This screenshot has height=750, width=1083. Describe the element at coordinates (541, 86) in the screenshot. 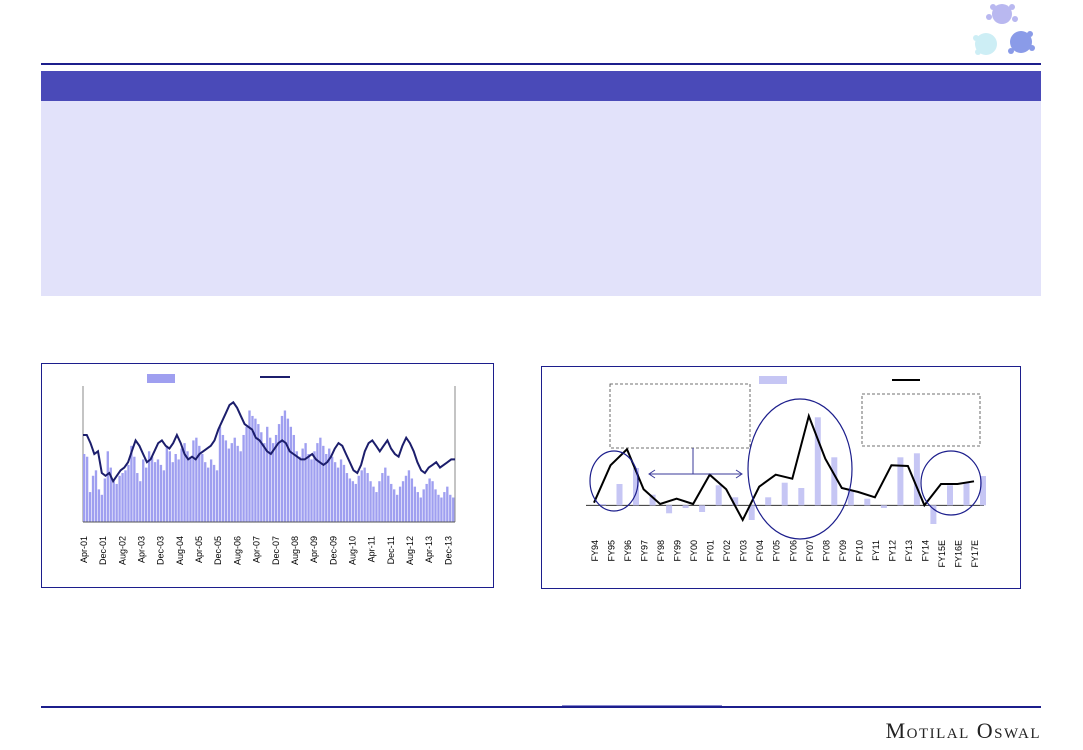

I see `section-header-bar` at that location.